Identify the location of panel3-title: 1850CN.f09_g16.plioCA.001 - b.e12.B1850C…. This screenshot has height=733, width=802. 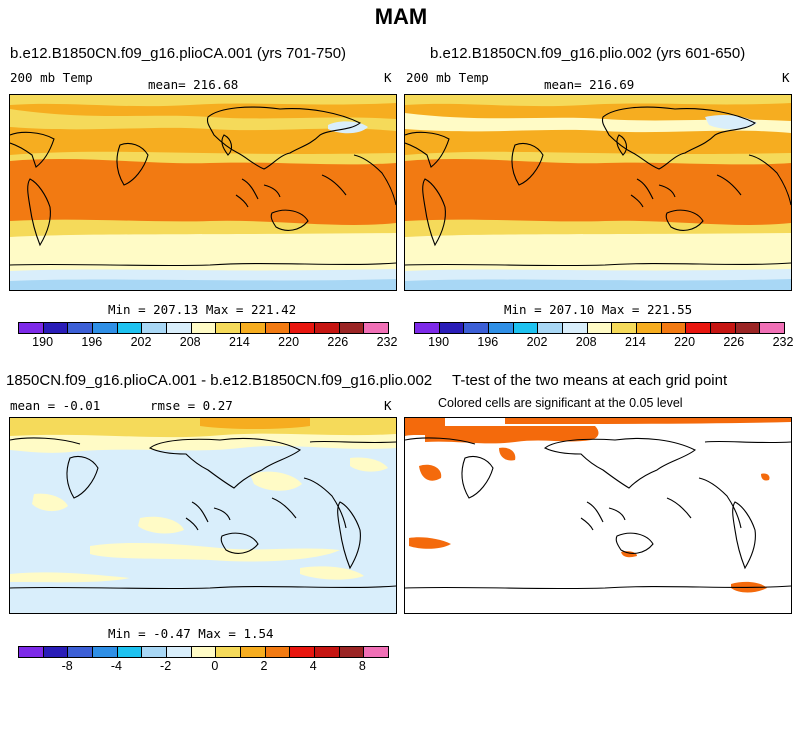
(219, 380).